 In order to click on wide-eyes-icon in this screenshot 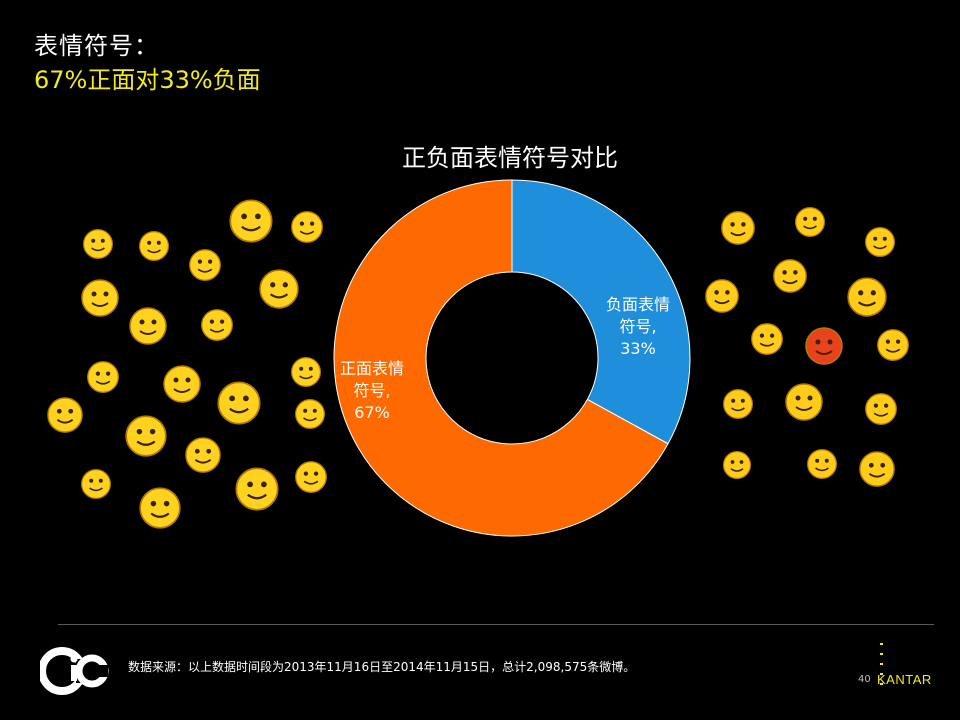, I will do `click(148, 326)`.